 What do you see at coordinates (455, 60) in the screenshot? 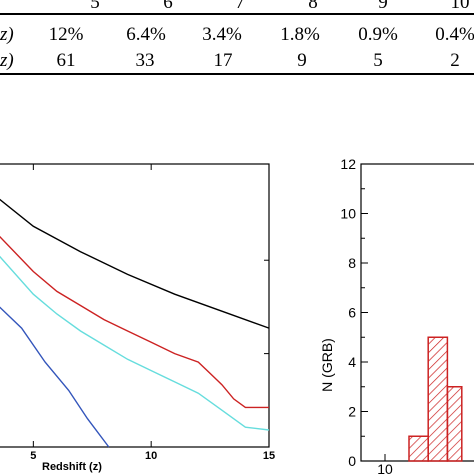
I see `row1-cell-5: 2` at bounding box center [455, 60].